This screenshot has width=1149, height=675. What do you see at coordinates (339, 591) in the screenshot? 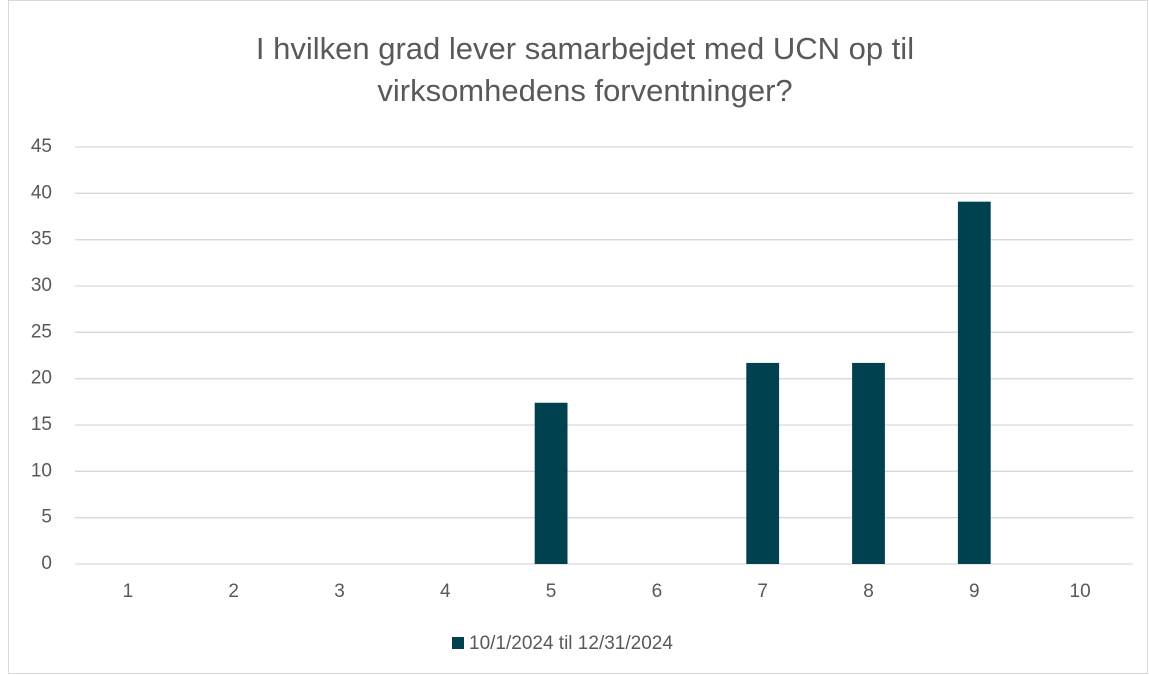
I see `x-tick-label: 3` at bounding box center [339, 591].